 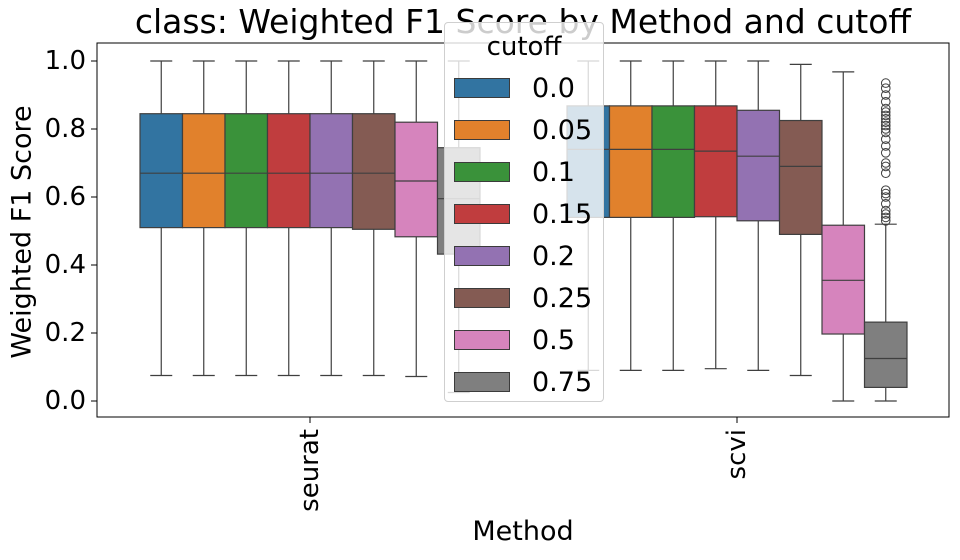 What do you see at coordinates (310, 470) in the screenshot?
I see `x-tick-label: seurat` at bounding box center [310, 470].